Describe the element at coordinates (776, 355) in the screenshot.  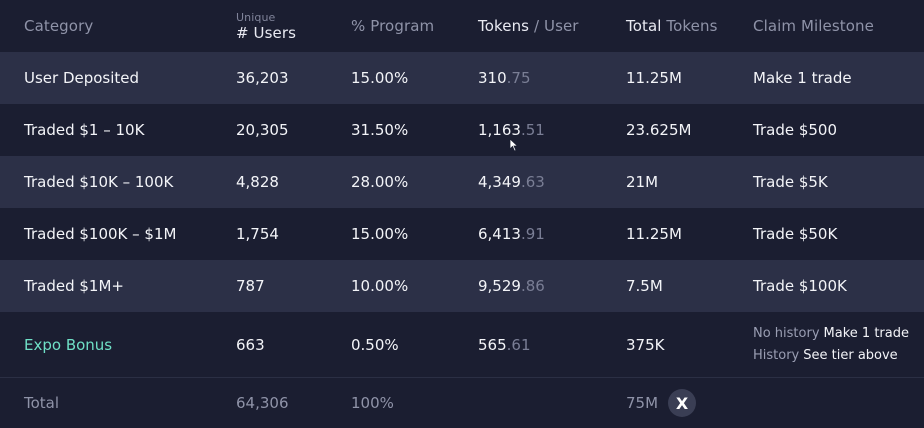
I see `history-label: History` at that location.